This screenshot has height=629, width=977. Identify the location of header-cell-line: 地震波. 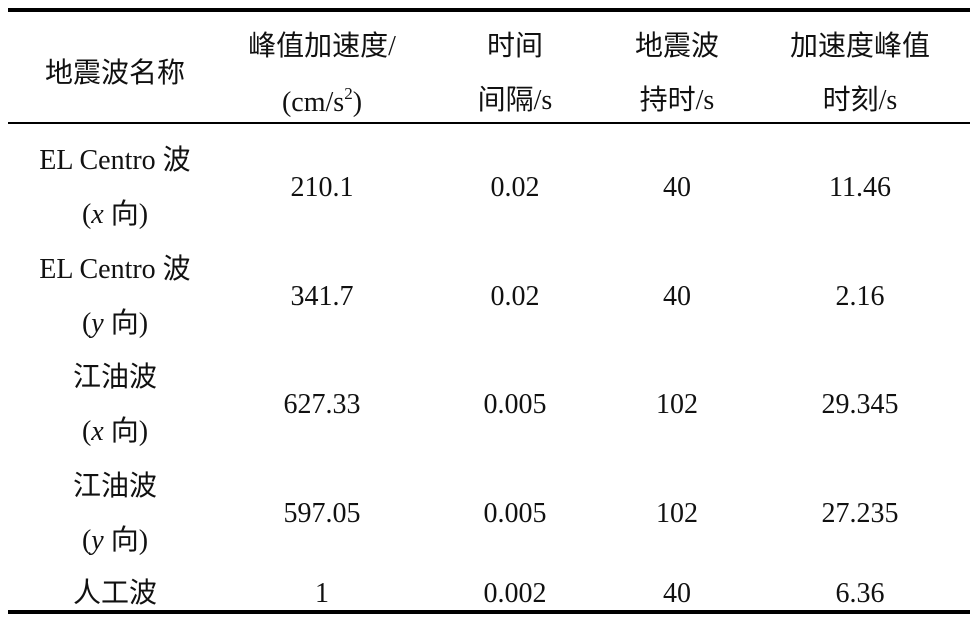
(677, 47).